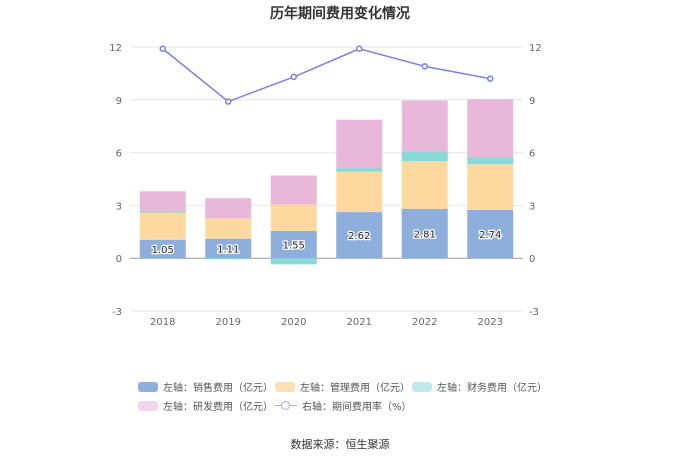  I want to click on bar-data-label: 1.11, so click(228, 249).